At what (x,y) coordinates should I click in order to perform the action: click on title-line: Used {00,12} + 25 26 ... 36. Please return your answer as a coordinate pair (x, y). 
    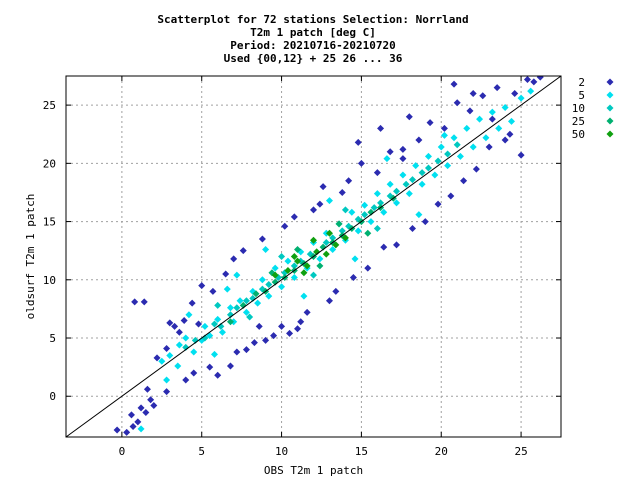
    Looking at the image, I should click on (313, 58).